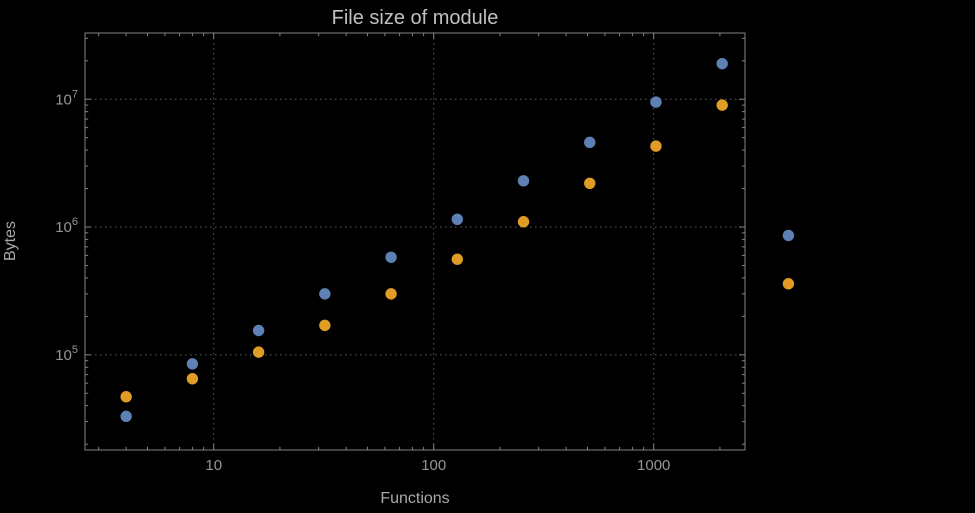  I want to click on x-tick-label: 1000, so click(653, 465).